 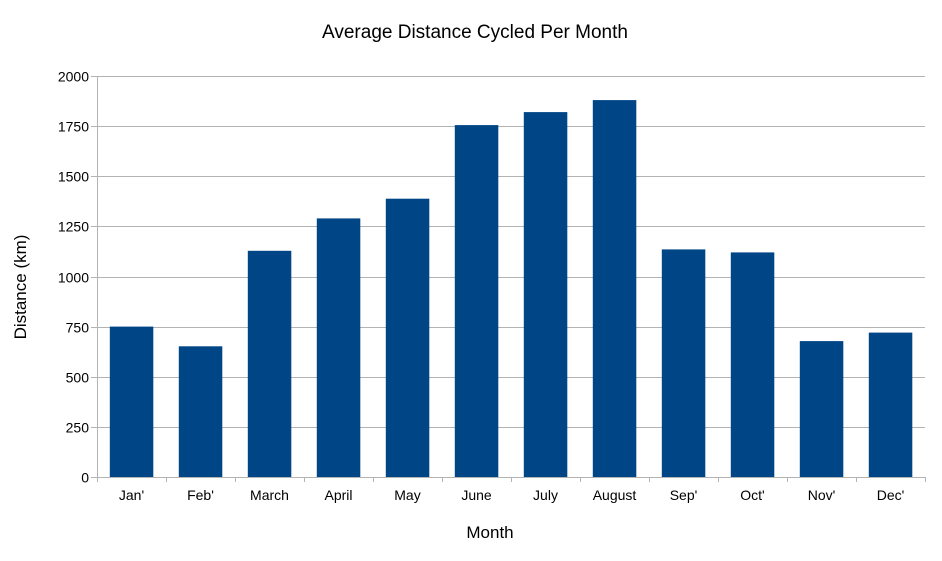 I want to click on bar-sep, so click(x=683, y=363).